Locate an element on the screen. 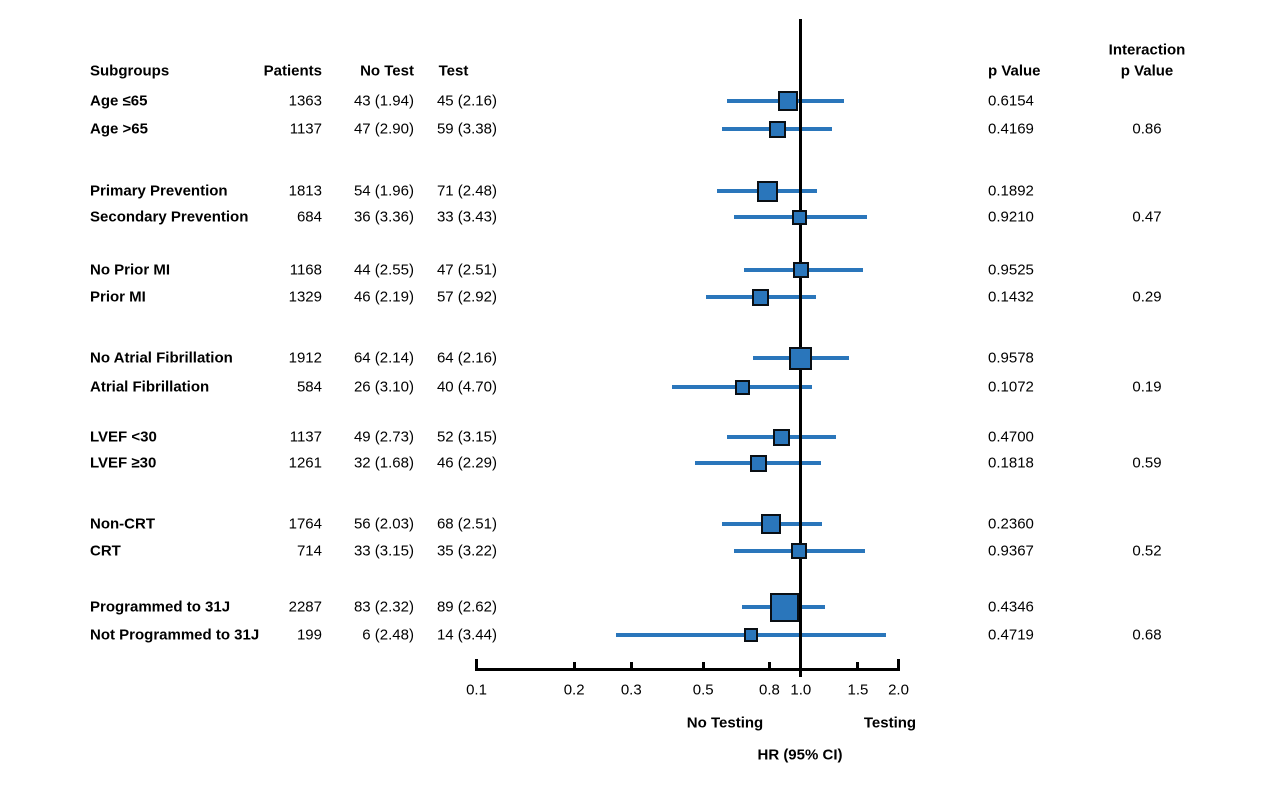  test-value: 64 (2.16) is located at coordinates (466, 358).